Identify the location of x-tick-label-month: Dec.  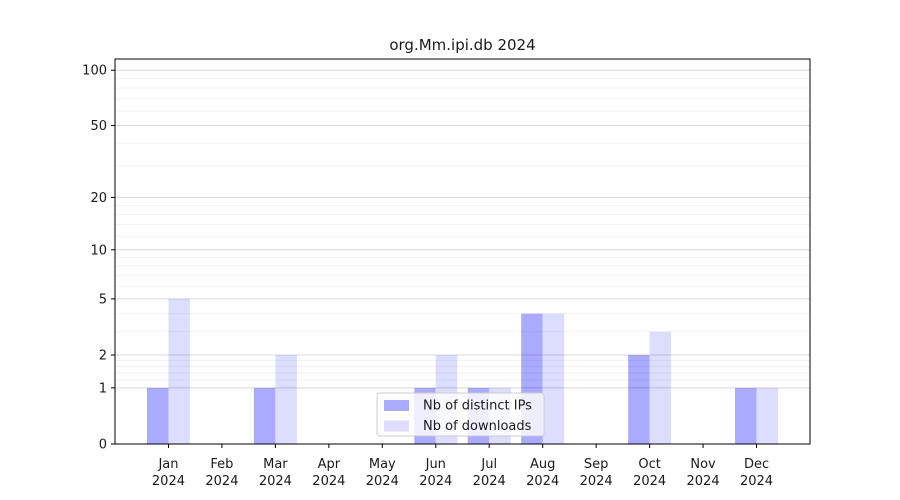
(756, 464).